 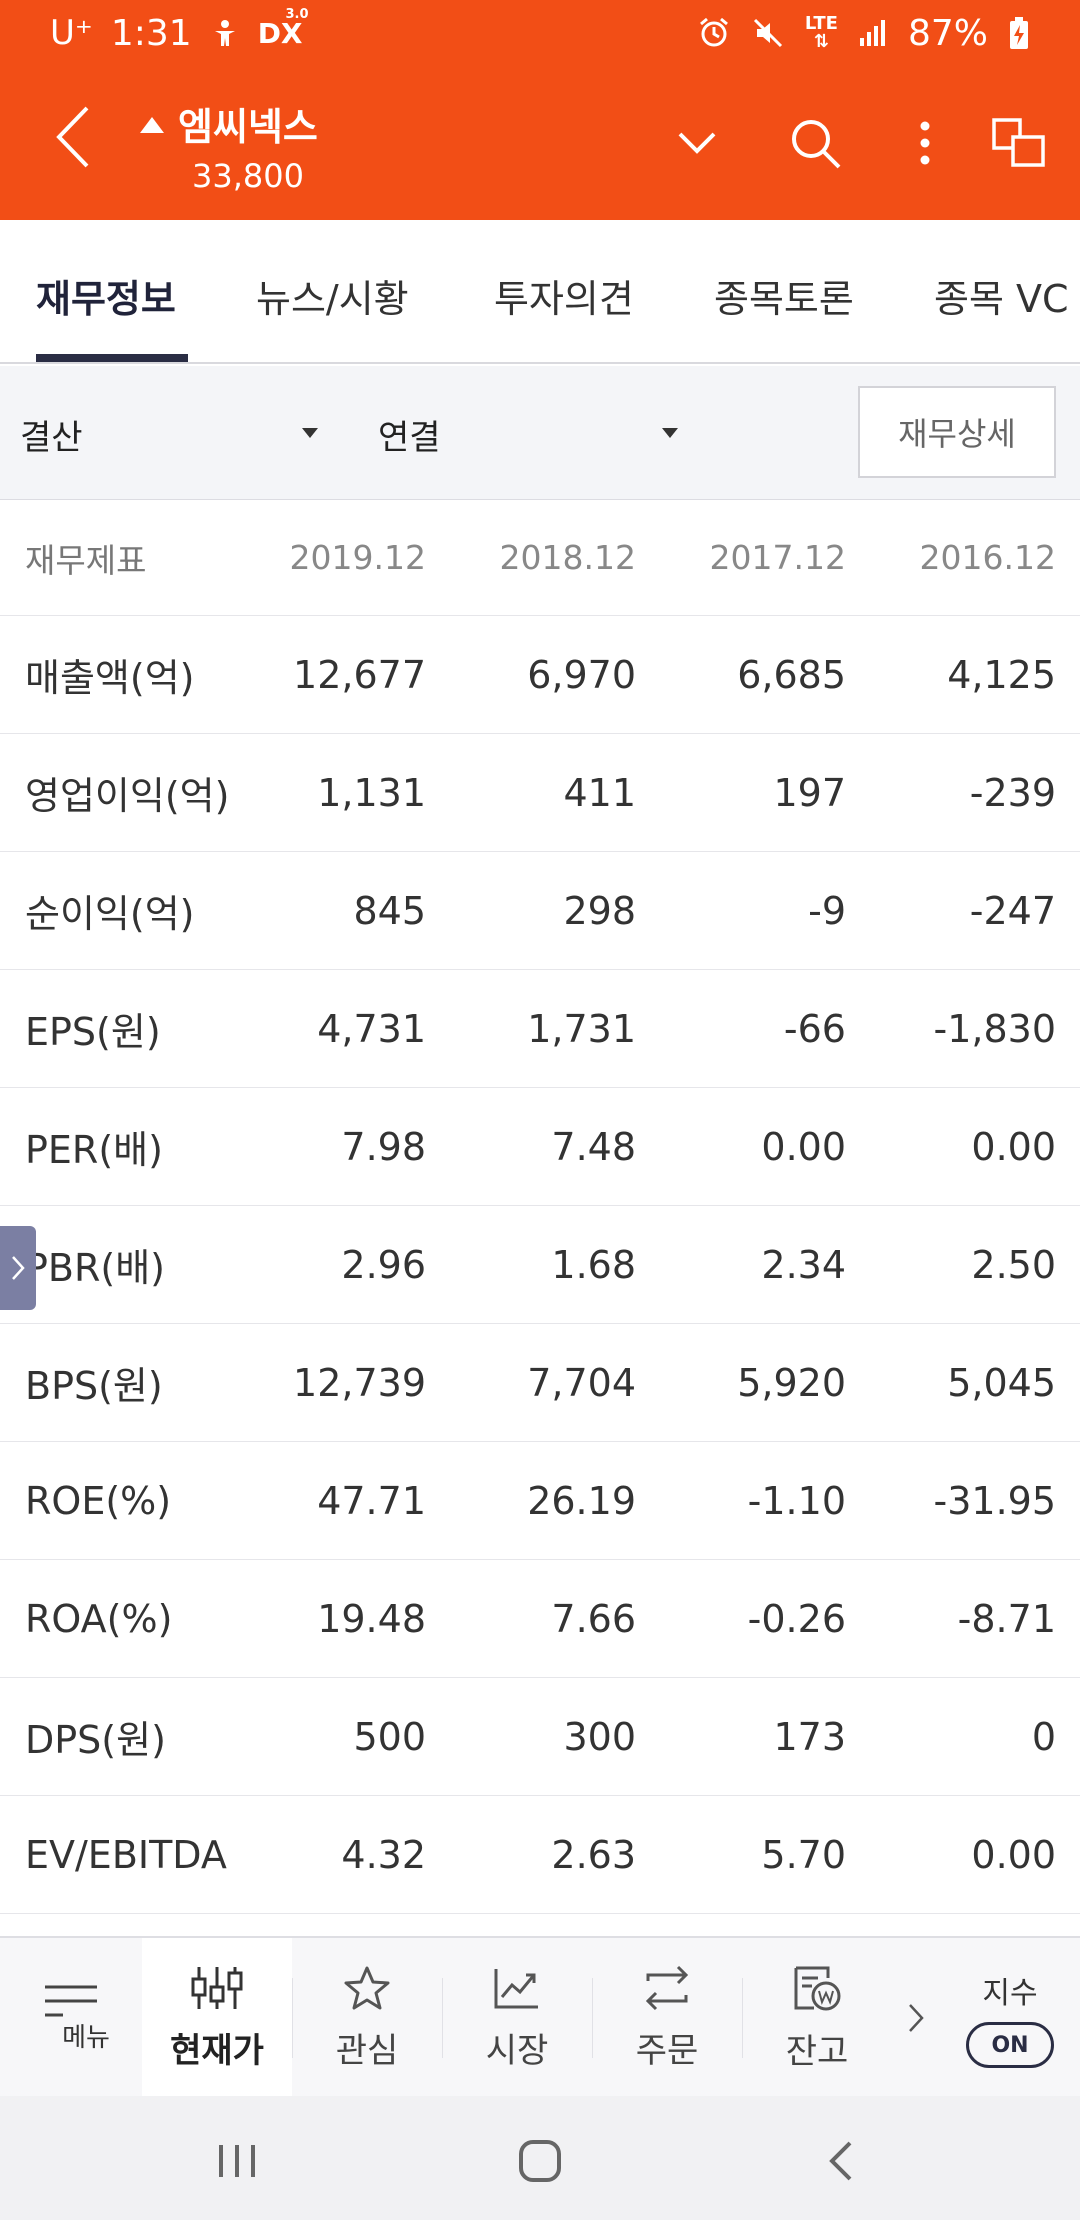 I want to click on row-value: 12,739, so click(x=359, y=1382).